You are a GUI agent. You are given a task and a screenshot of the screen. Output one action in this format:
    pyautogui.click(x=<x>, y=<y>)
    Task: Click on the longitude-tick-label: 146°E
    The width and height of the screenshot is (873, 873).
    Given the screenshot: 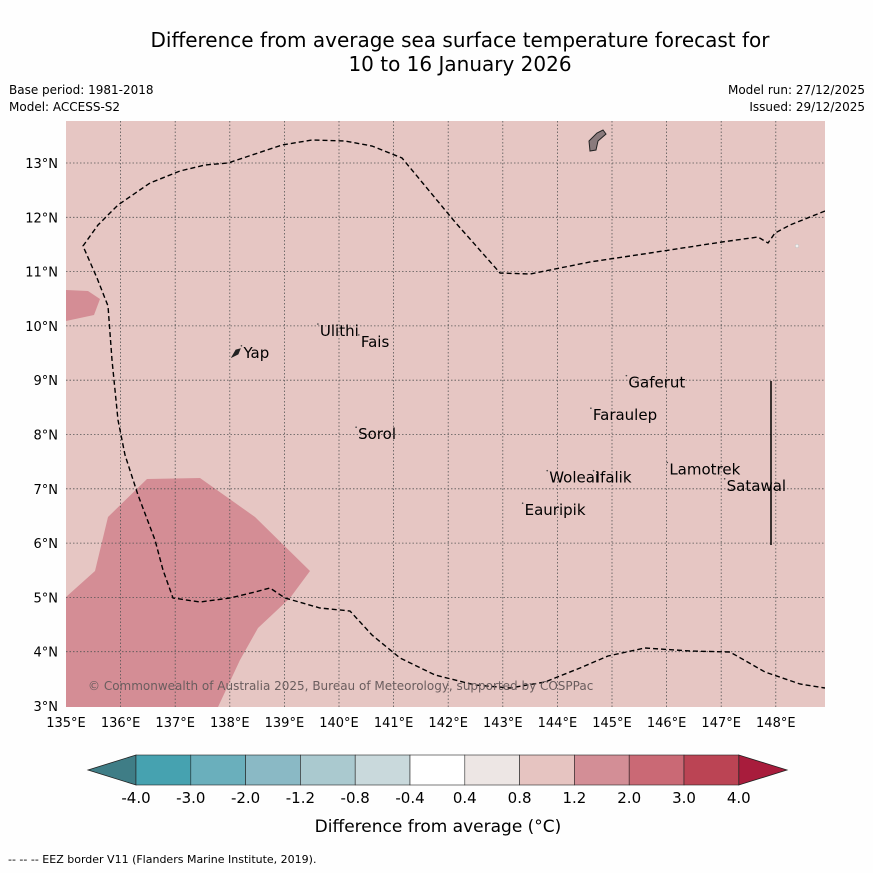 What is the action you would take?
    pyautogui.click(x=667, y=723)
    